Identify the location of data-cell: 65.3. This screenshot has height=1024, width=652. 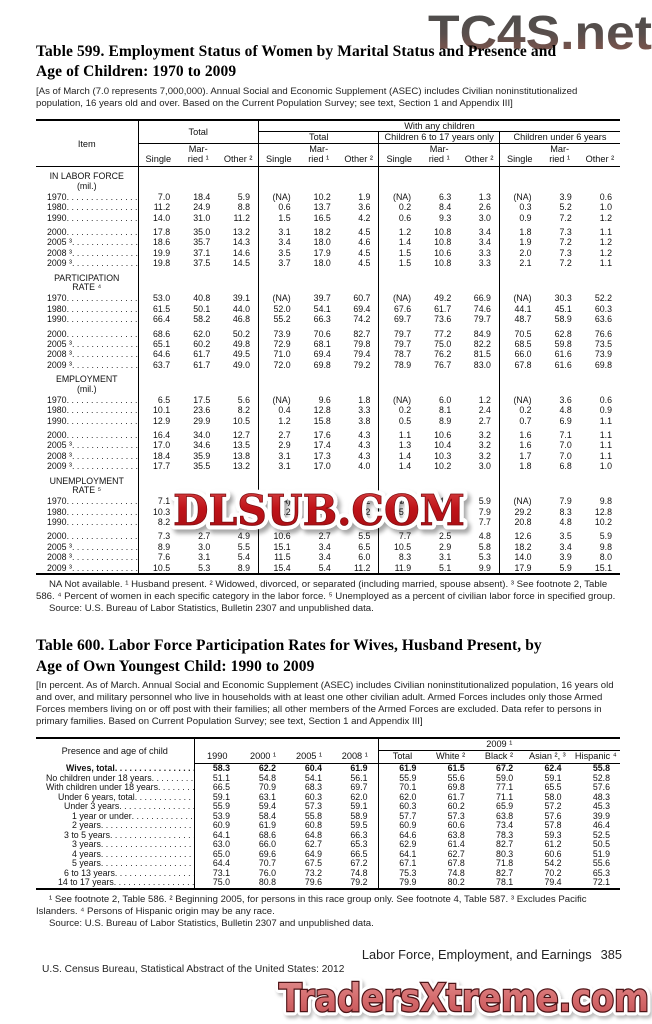
(601, 872).